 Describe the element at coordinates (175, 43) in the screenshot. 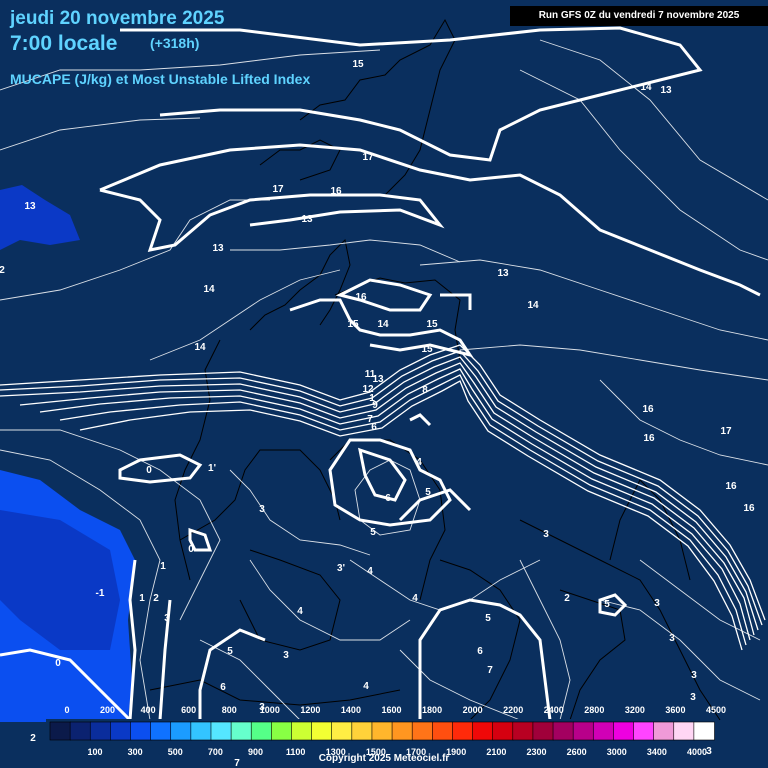

I see `forecast-offset: (+318h)` at that location.